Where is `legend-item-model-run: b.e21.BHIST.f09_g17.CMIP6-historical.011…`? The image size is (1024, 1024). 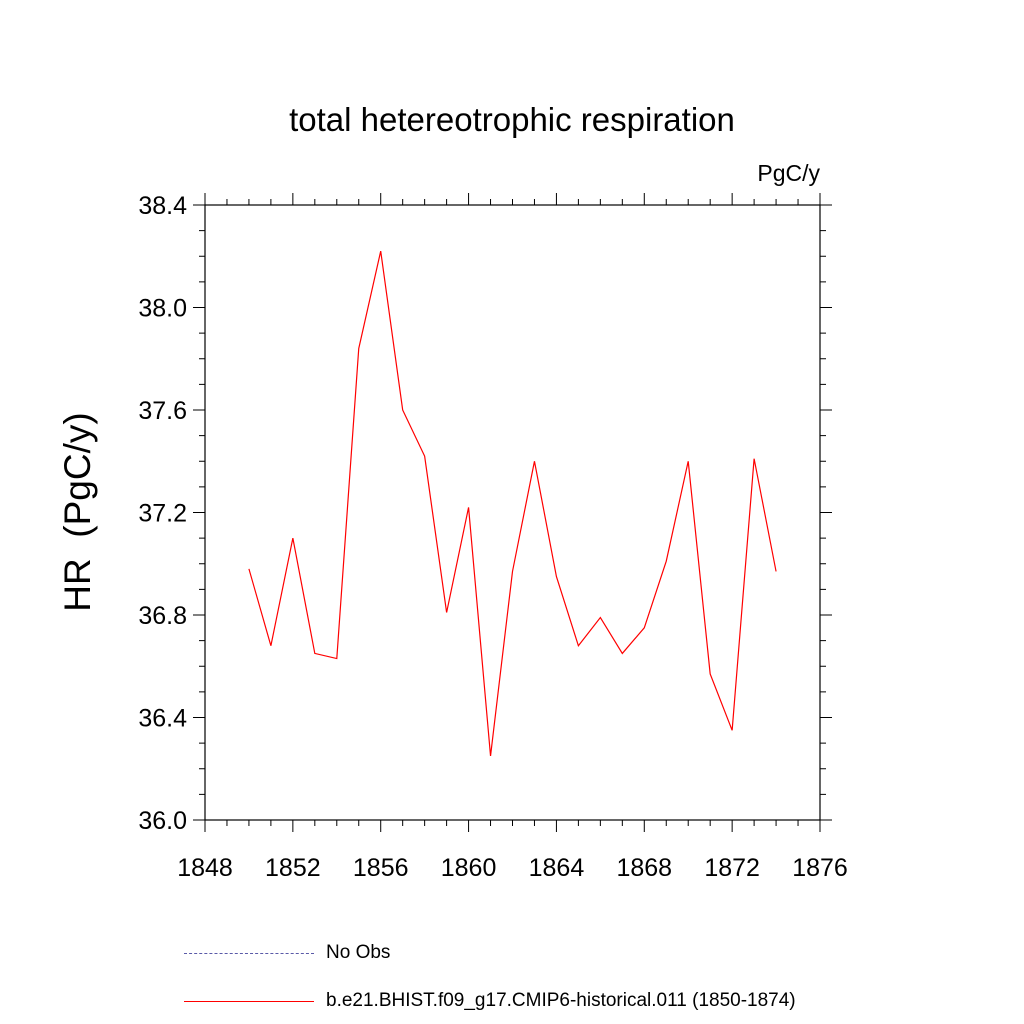 legend-item-model-run: b.e21.BHIST.f09_g17.CMIP6-historical.011… is located at coordinates (490, 1001).